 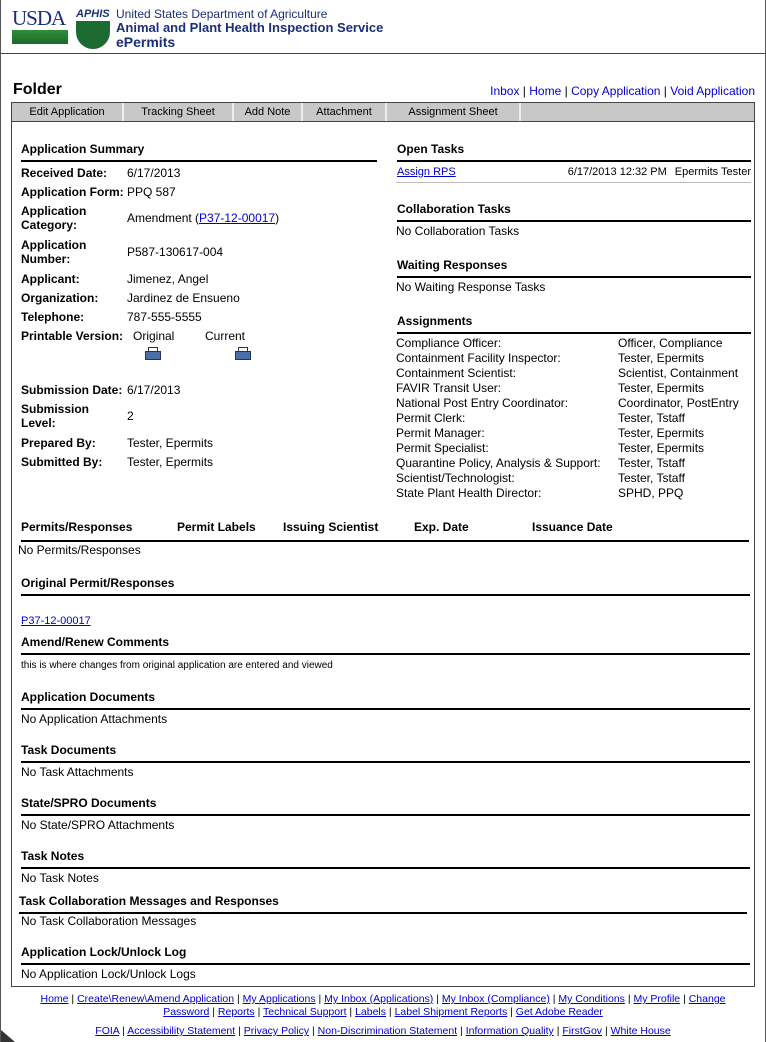 What do you see at coordinates (572, 527) in the screenshot?
I see `column-header: Issuance Date` at bounding box center [572, 527].